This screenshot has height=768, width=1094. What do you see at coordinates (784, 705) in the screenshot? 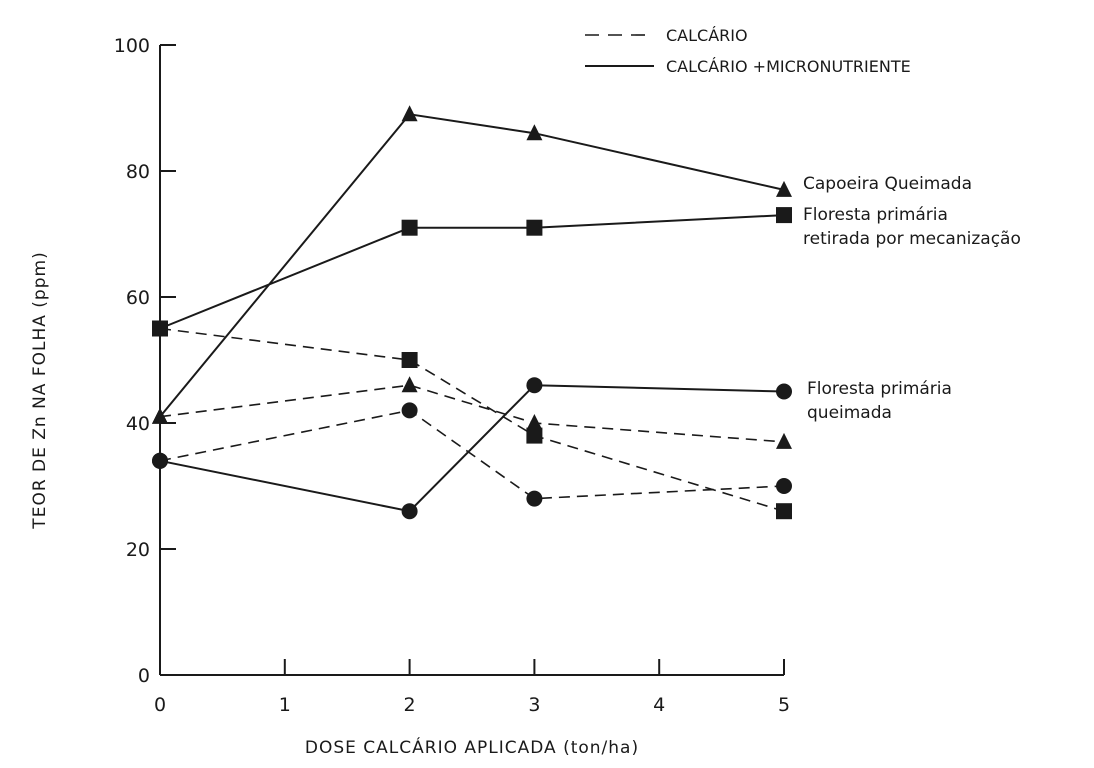
I see `x-tick-label: 5` at bounding box center [784, 705].